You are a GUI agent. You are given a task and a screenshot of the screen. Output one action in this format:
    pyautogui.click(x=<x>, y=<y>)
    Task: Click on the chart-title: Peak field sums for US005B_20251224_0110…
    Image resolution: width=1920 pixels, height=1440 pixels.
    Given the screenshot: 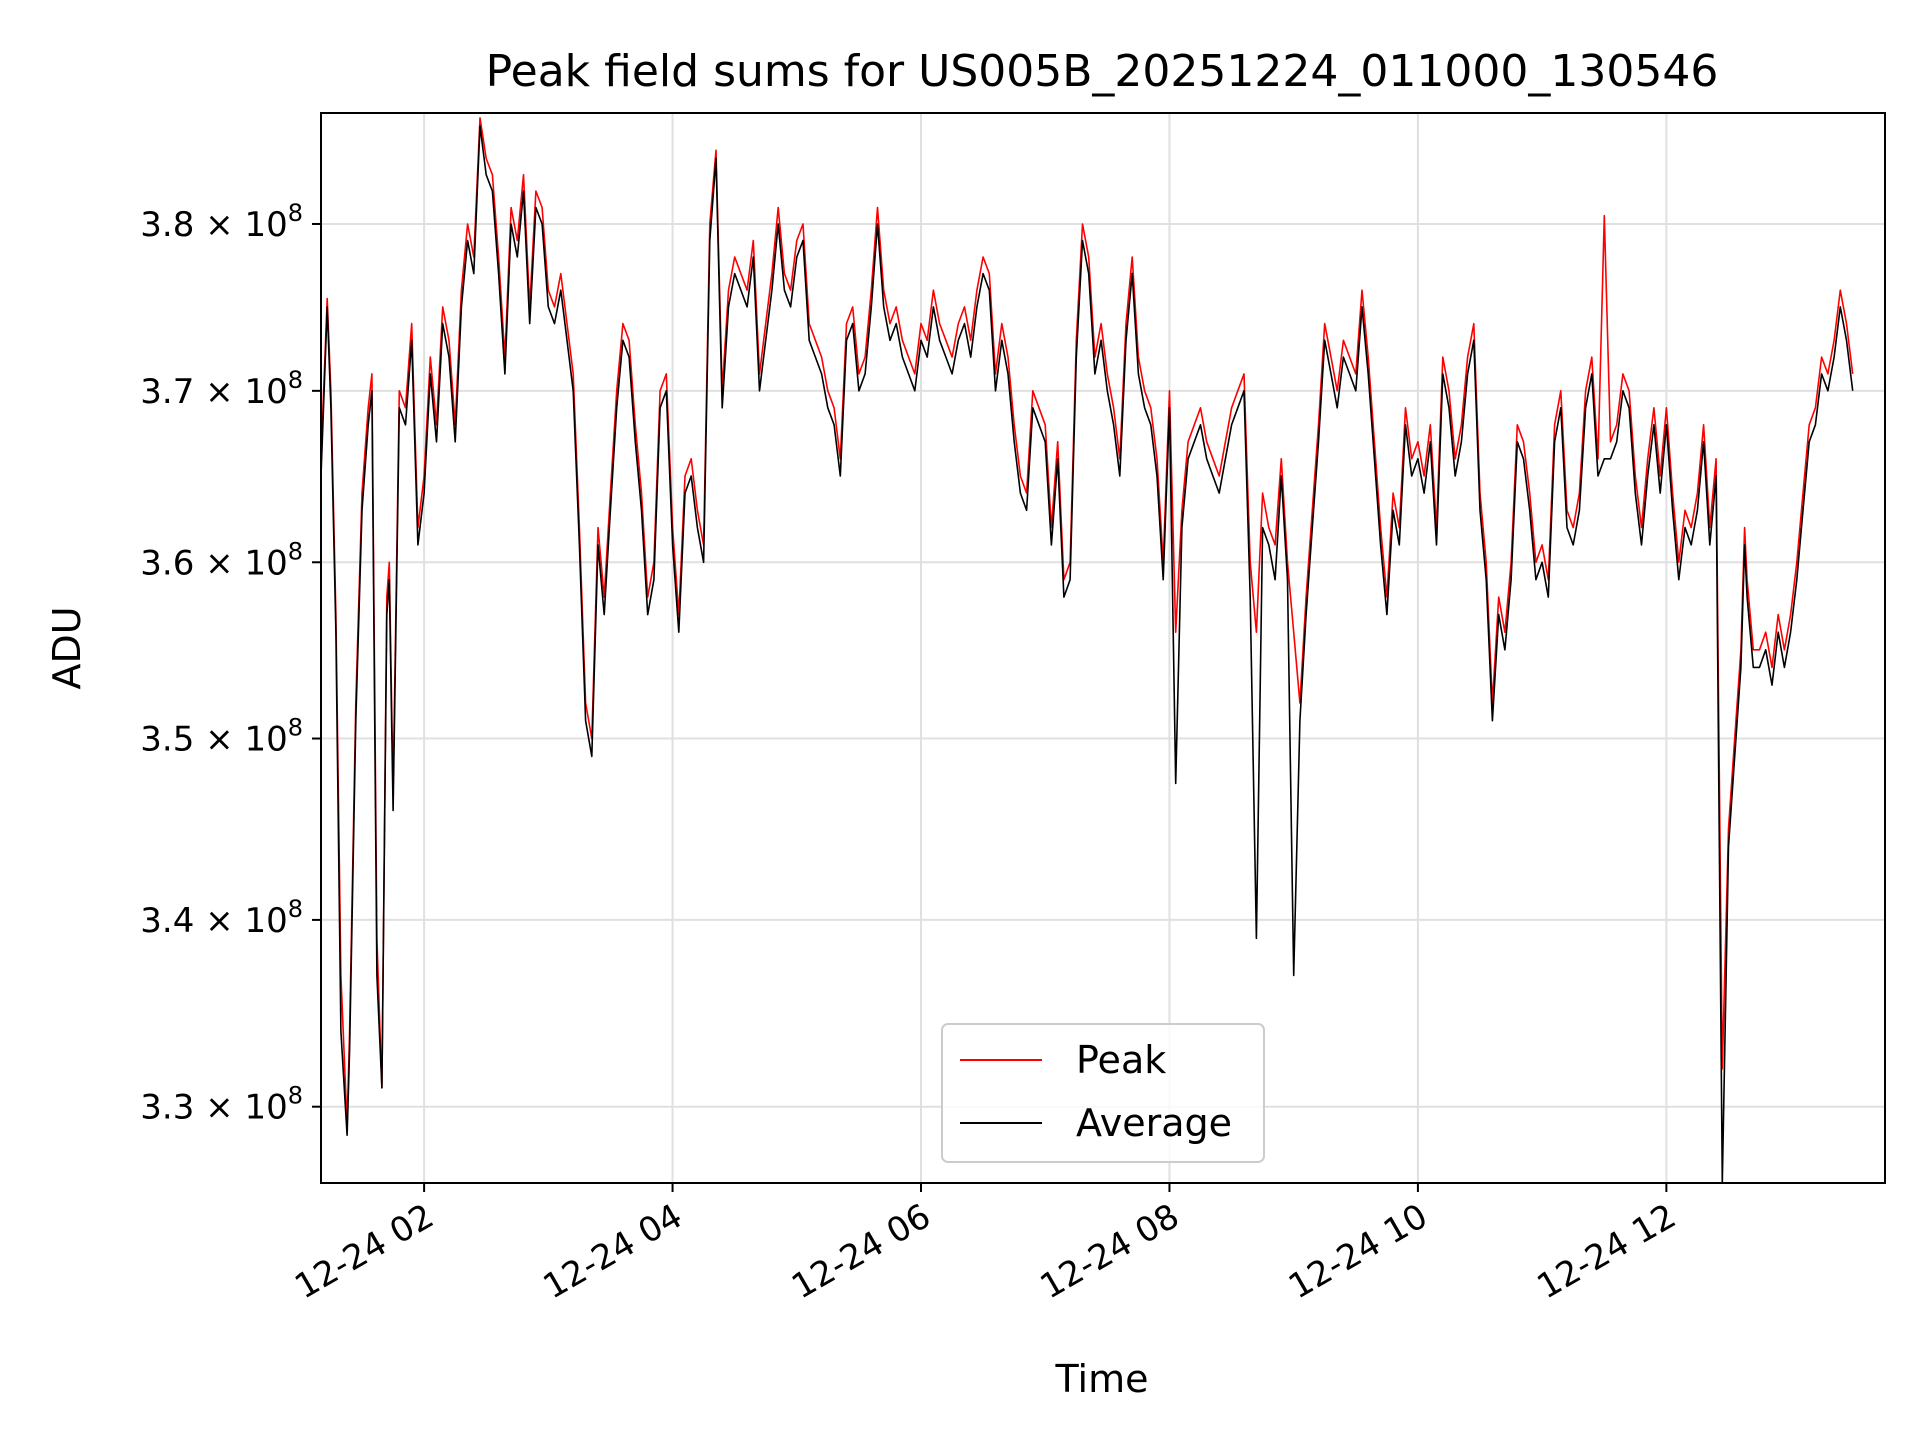 What is the action you would take?
    pyautogui.click(x=1102, y=71)
    